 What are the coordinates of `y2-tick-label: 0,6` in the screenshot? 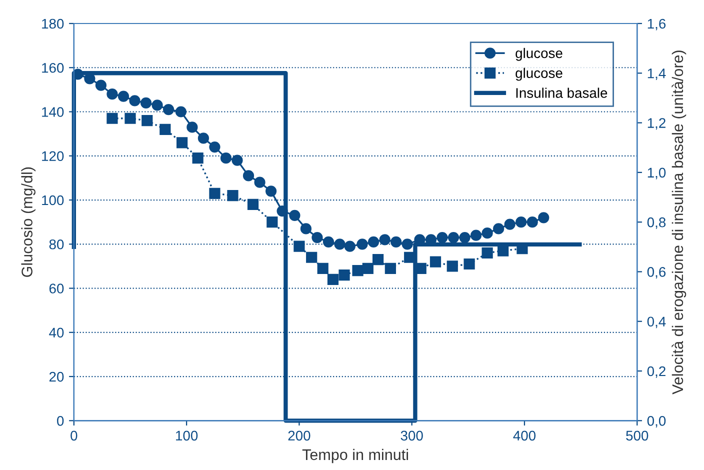 It's located at (656, 273).